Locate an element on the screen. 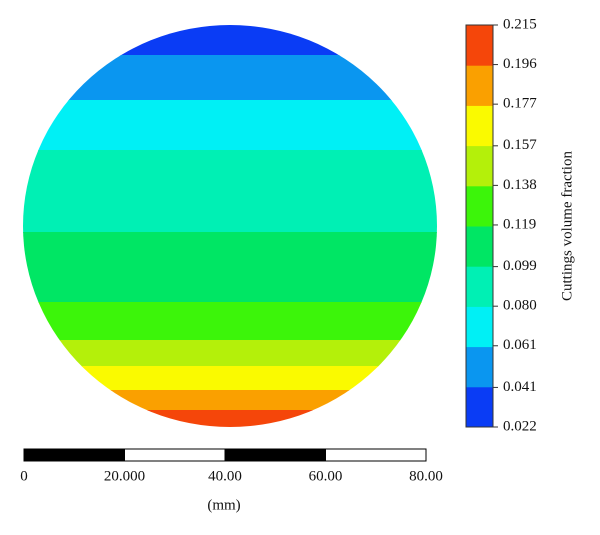 Image resolution: width=600 pixels, height=535 pixels. scale-tick-label: 40.00 is located at coordinates (225, 476).